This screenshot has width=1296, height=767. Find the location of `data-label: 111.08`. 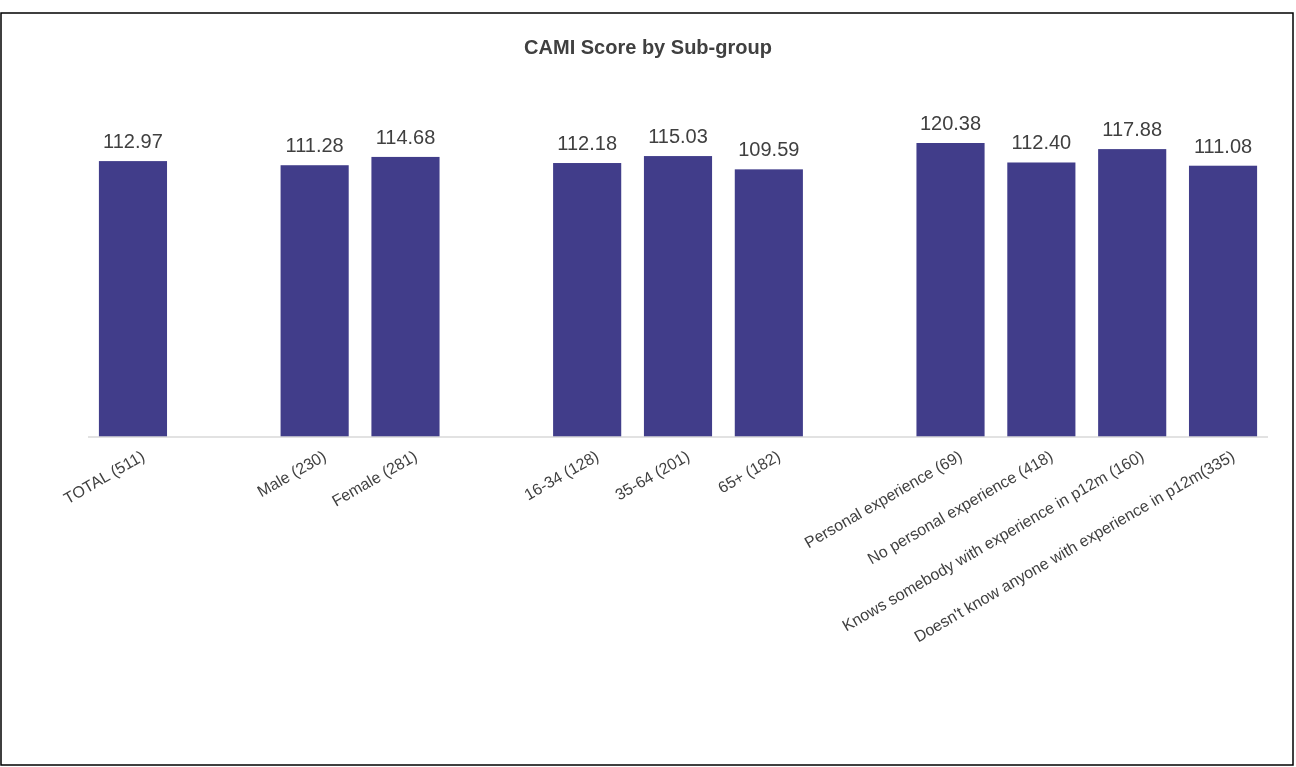

data-label: 111.08 is located at coordinates (1223, 145).